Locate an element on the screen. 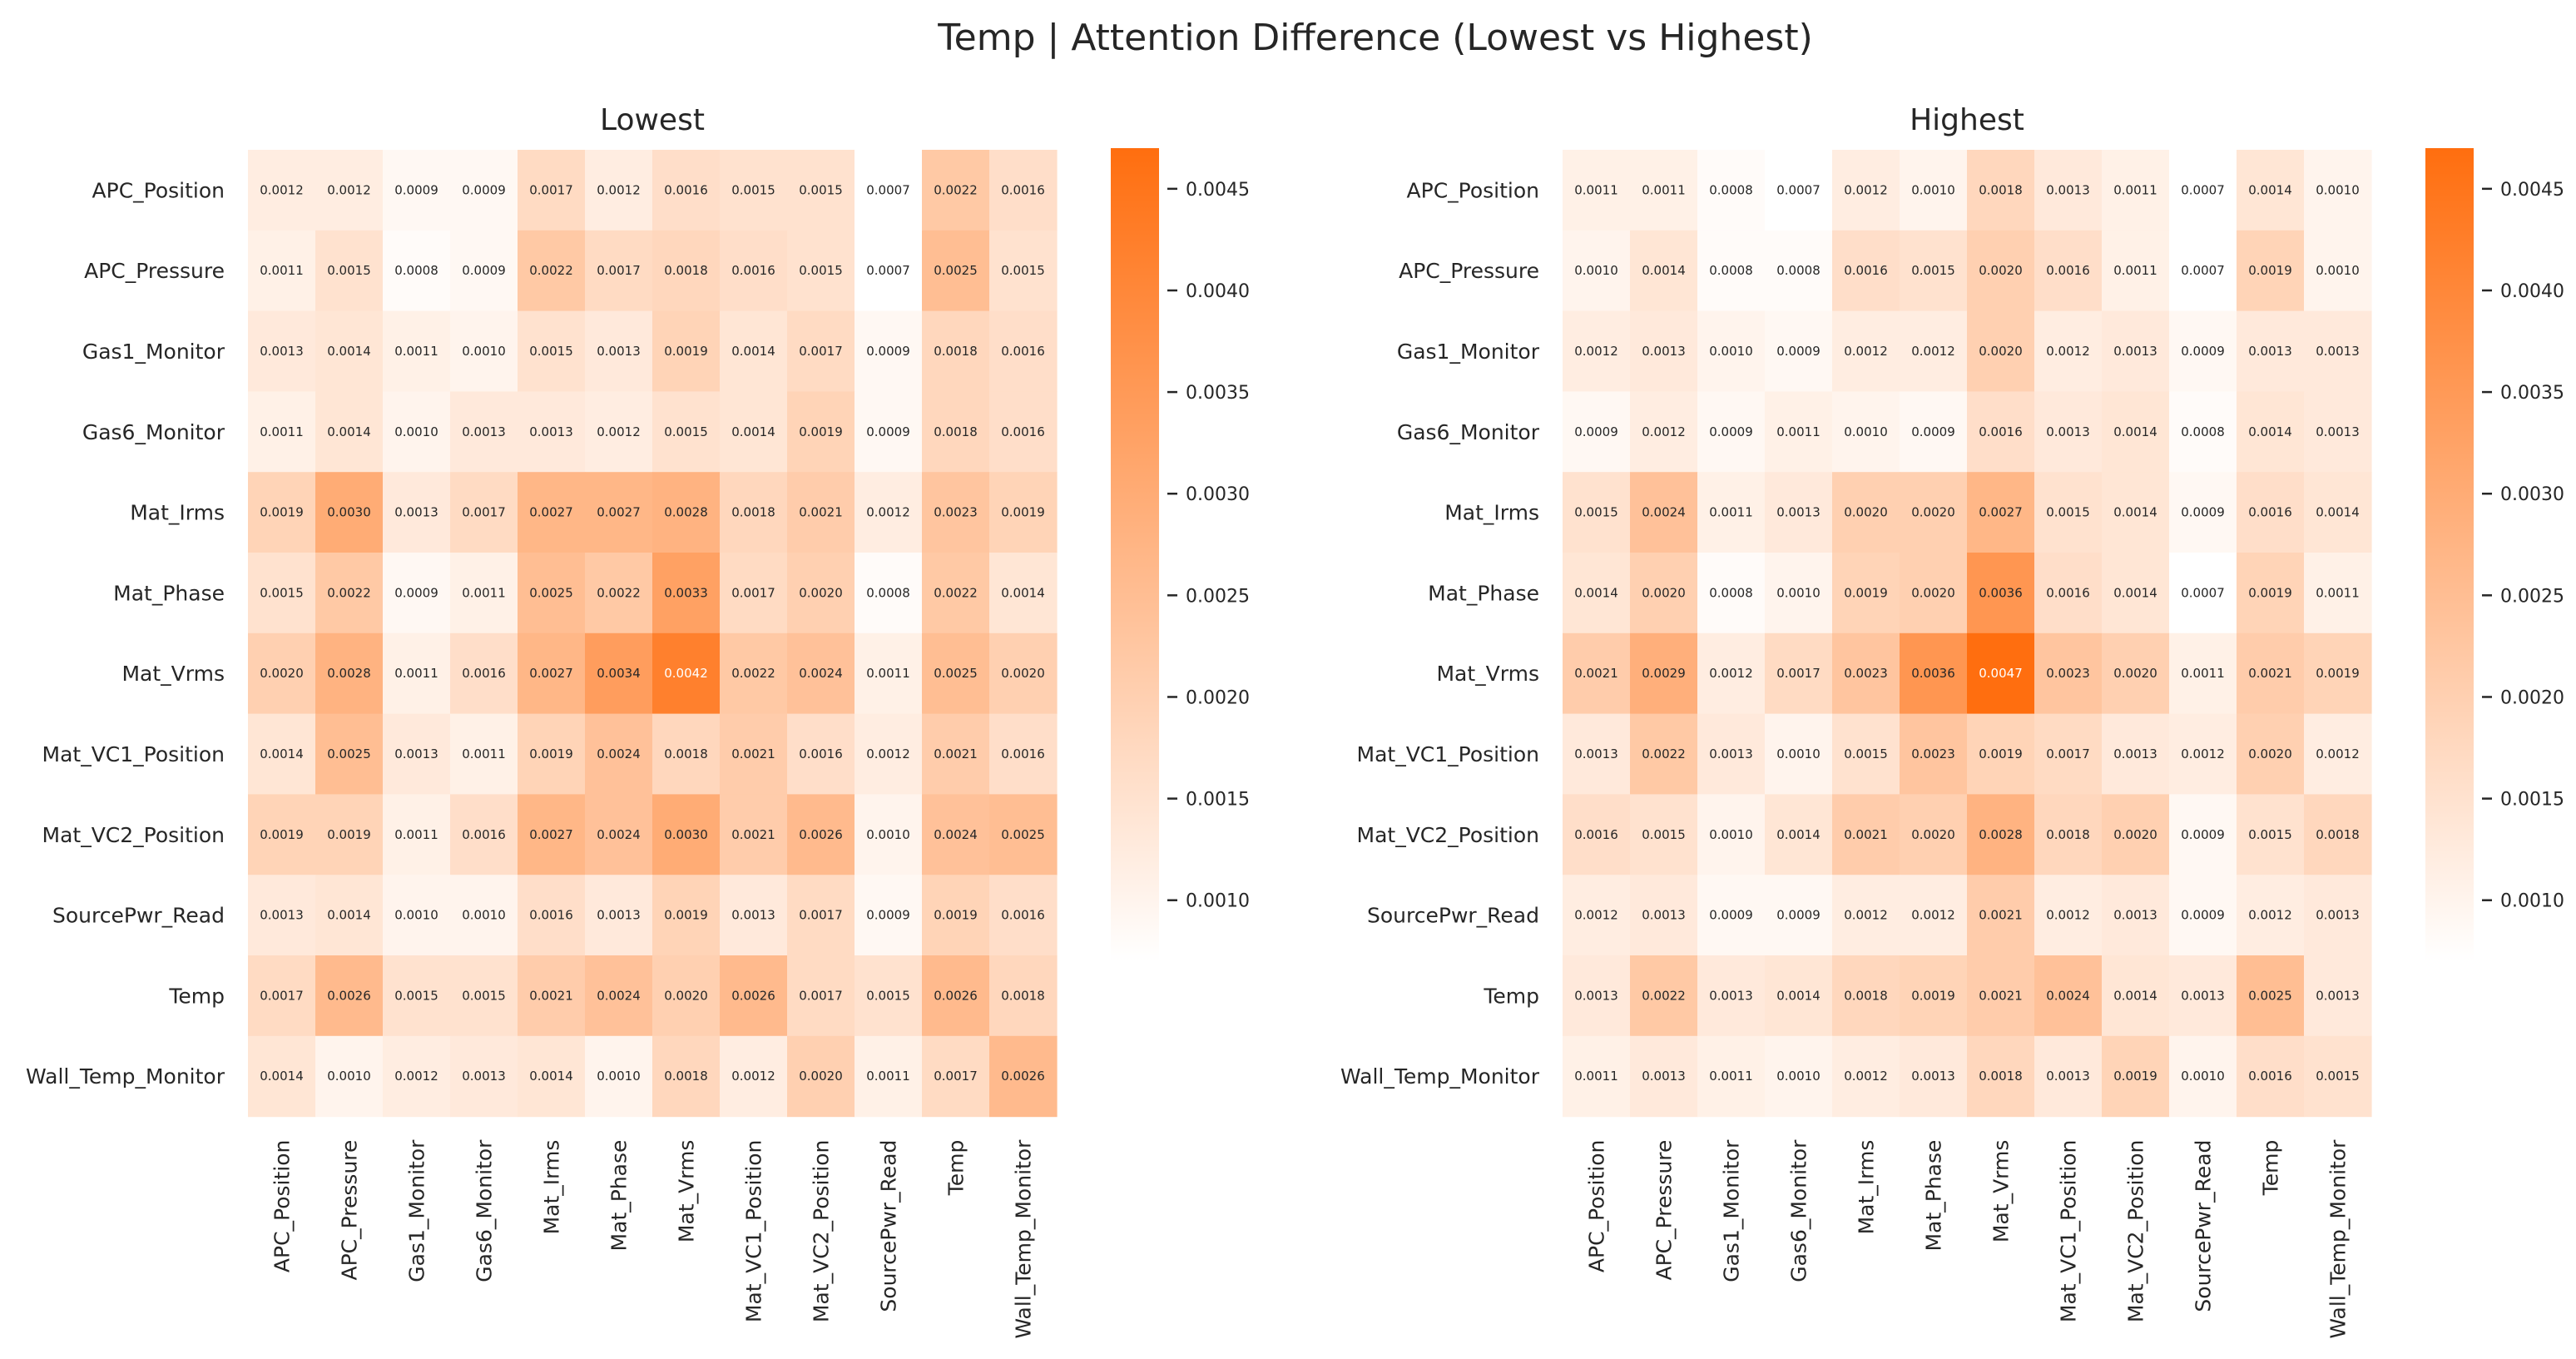 Image resolution: width=2576 pixels, height=1359 pixels. row-label: APC_Position is located at coordinates (158, 190).